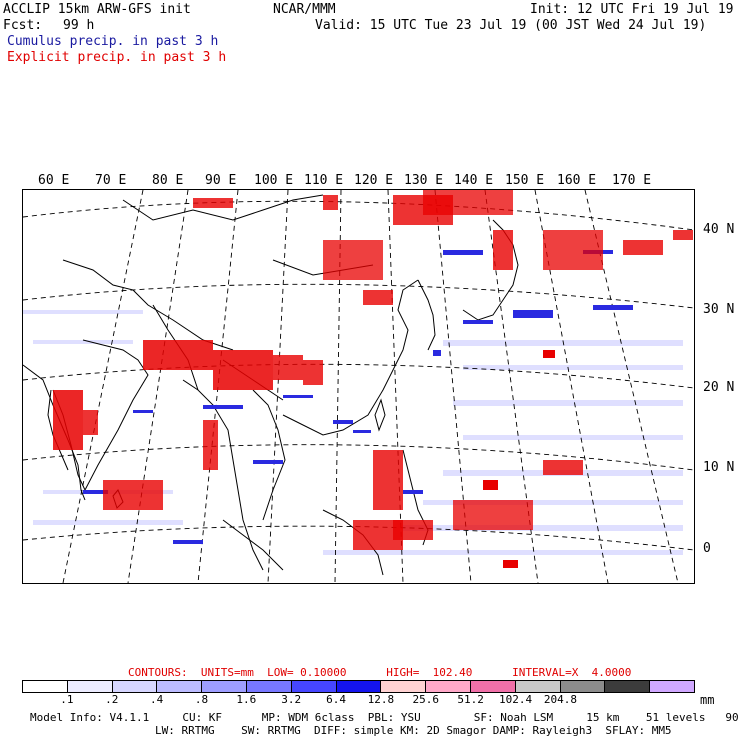 Image resolution: width=740 pixels, height=740 pixels. Describe the element at coordinates (274, 180) in the screenshot. I see `lon-label: 100 E` at that location.